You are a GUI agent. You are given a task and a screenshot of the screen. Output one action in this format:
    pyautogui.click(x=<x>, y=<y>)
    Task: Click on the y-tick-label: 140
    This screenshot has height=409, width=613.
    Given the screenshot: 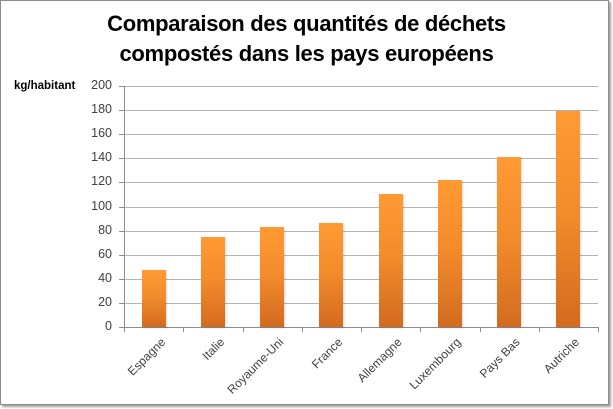 What is the action you would take?
    pyautogui.click(x=101, y=157)
    